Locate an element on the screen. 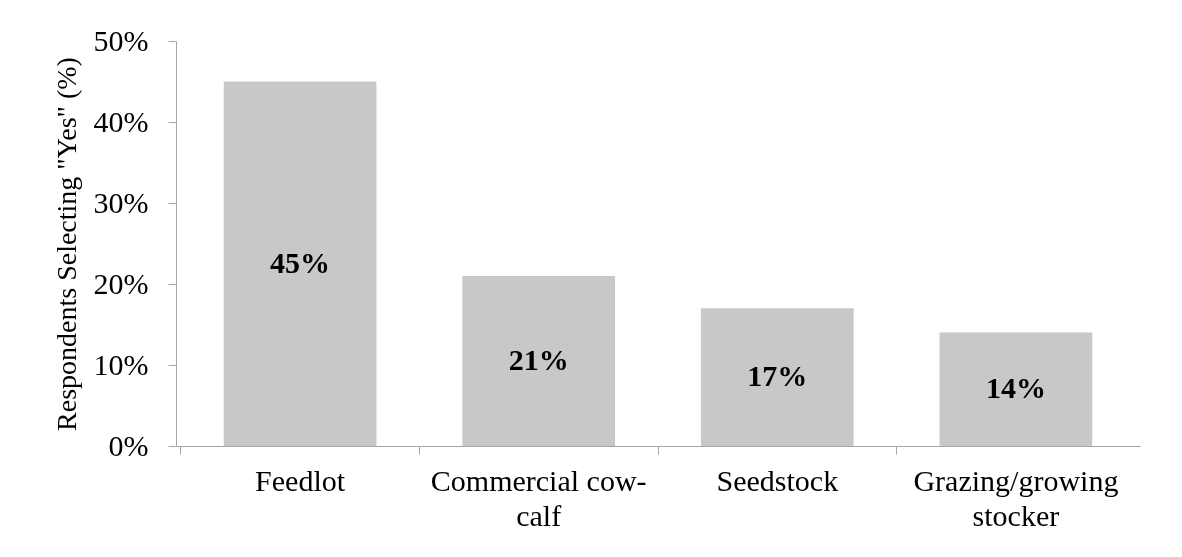 Image resolution: width=1182 pixels, height=557 pixels. data-label: 45% is located at coordinates (300, 262).